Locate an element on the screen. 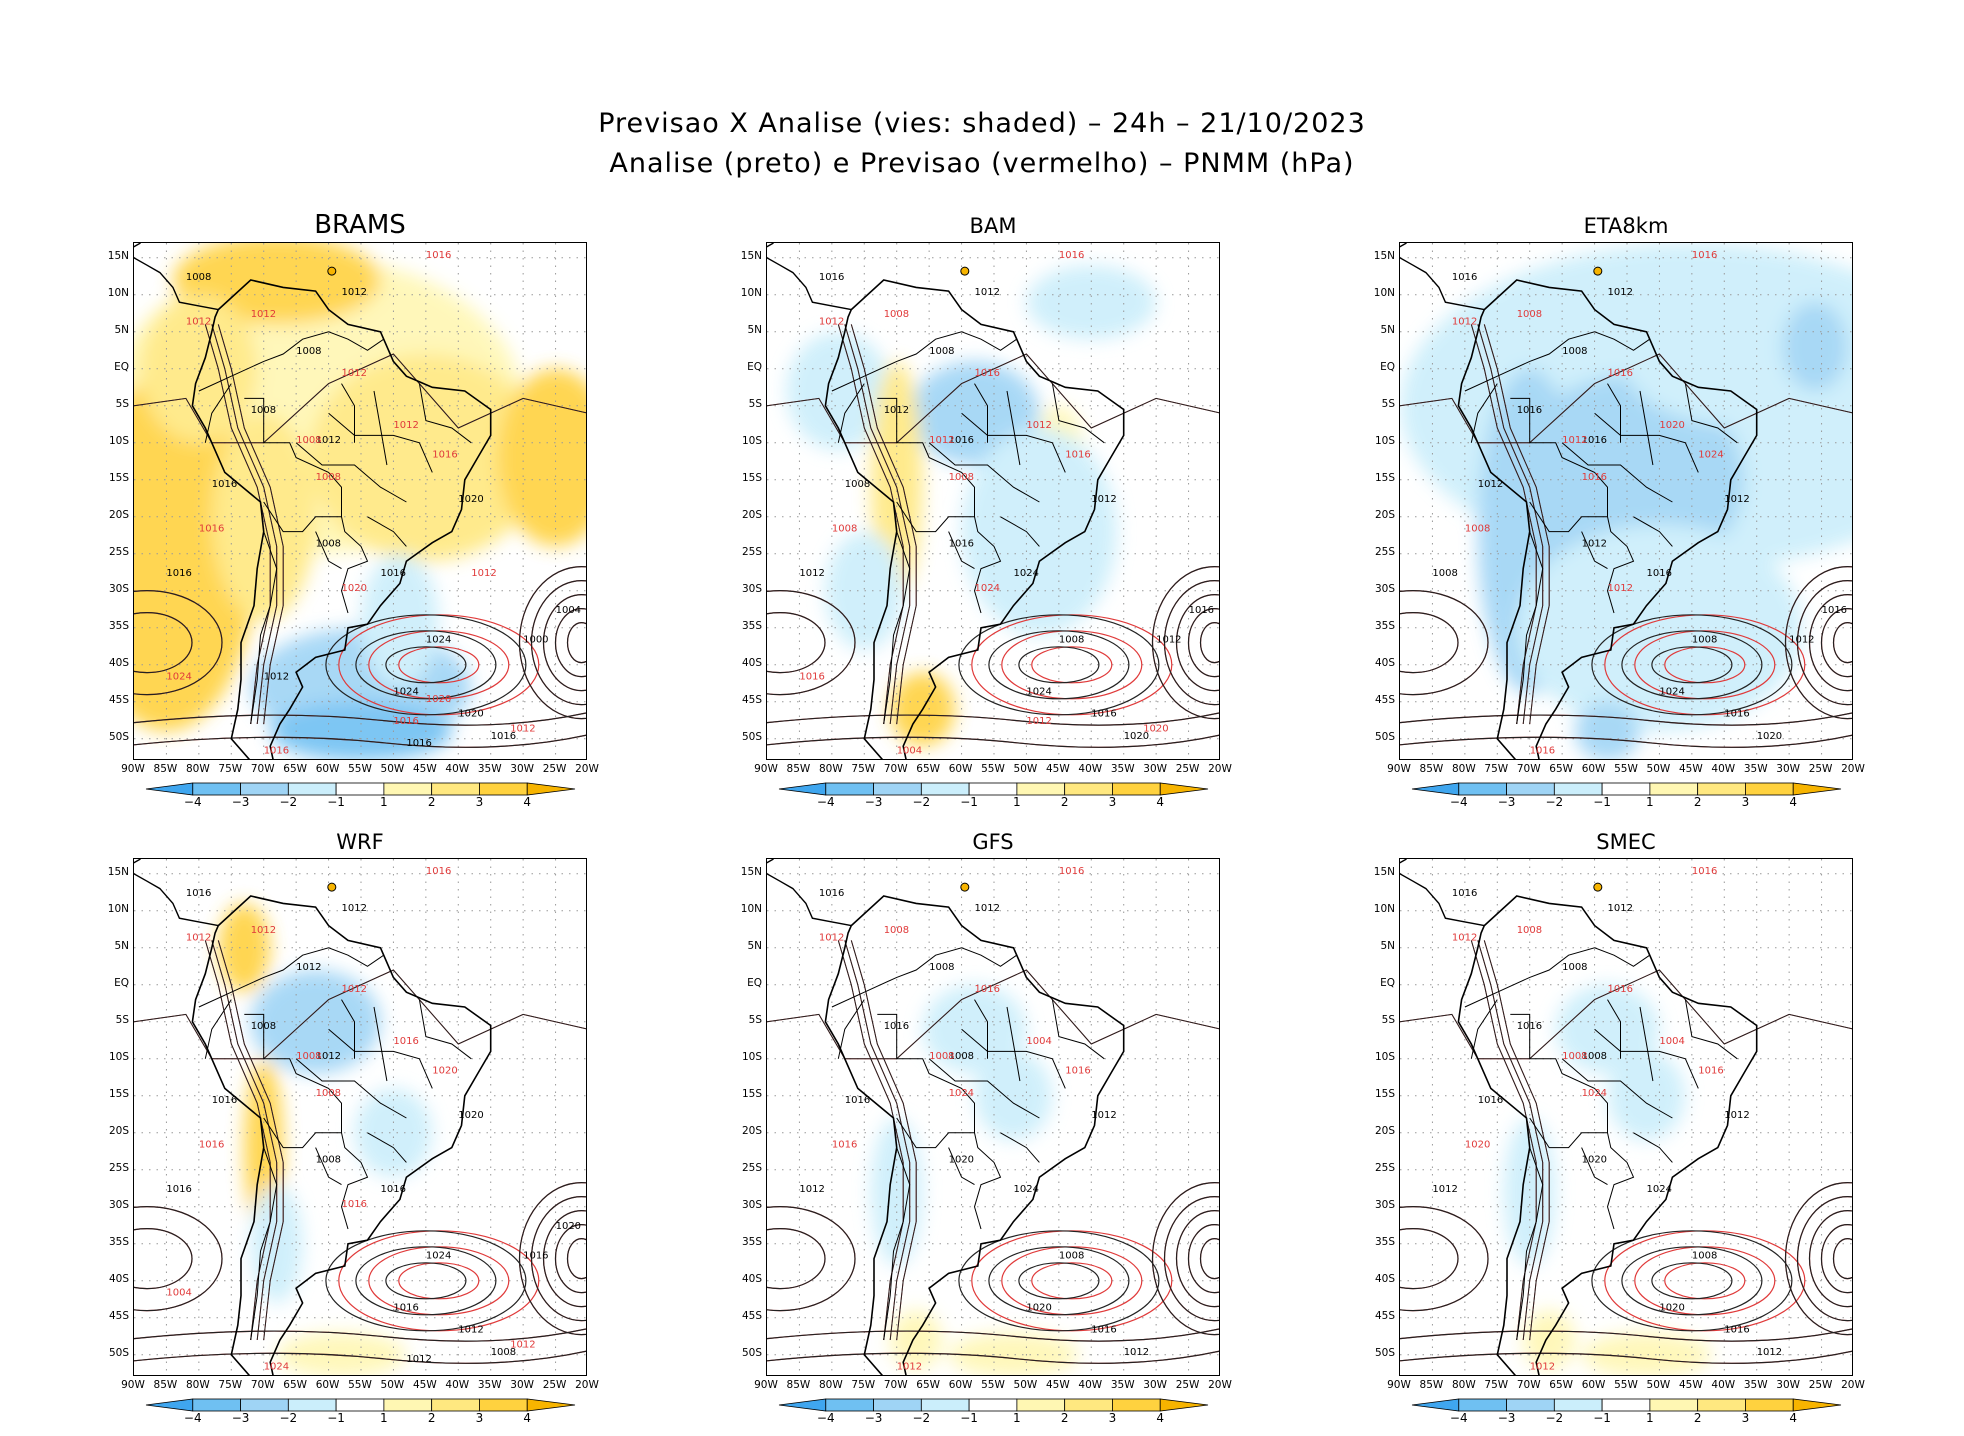  isobar-southern is located at coordinates (1626, 1335).